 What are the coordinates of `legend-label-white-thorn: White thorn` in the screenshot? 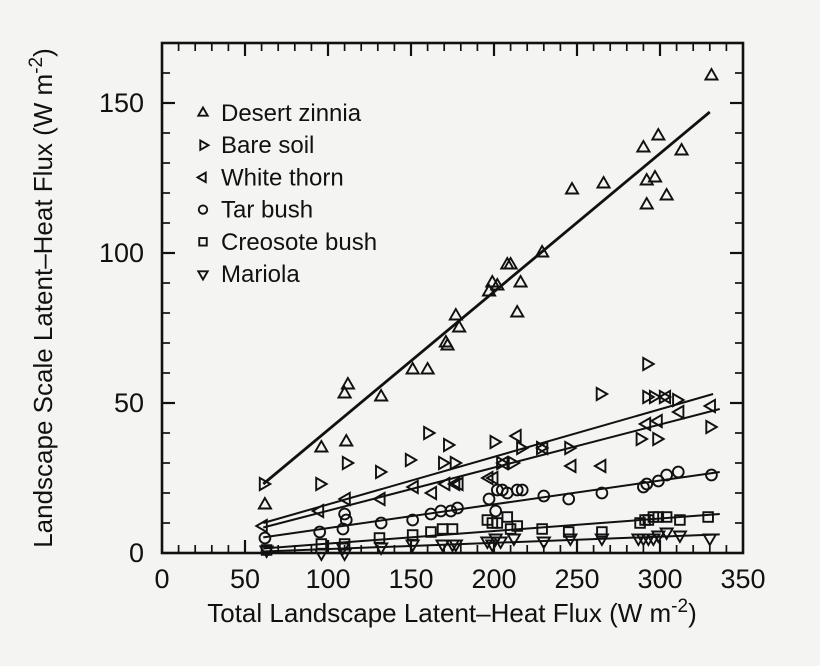 It's located at (282, 177).